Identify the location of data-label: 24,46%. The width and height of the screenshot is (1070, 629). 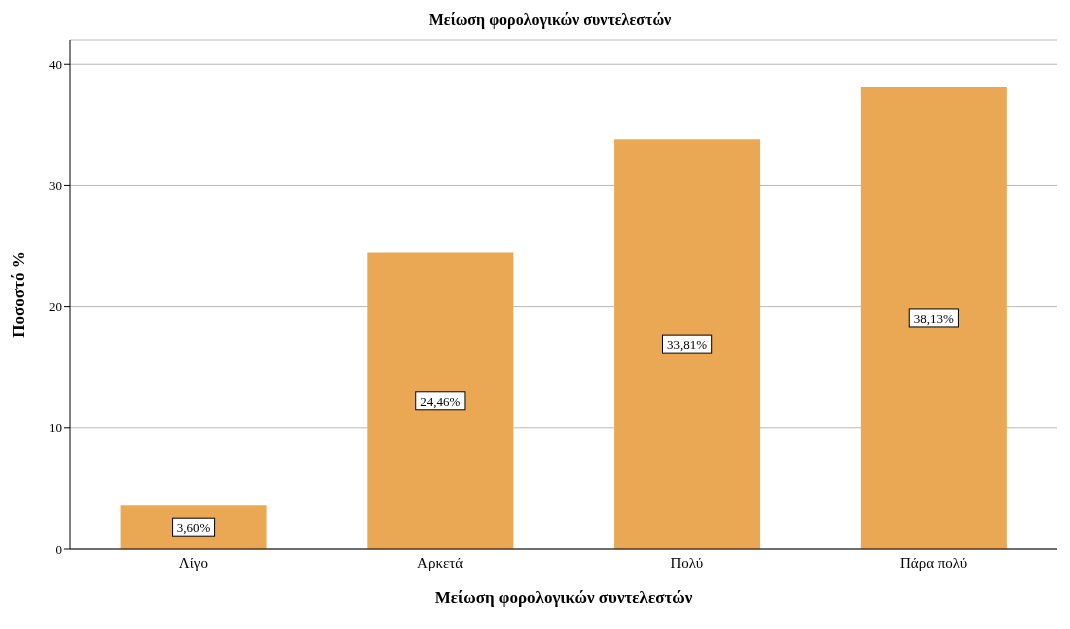
(440, 401).